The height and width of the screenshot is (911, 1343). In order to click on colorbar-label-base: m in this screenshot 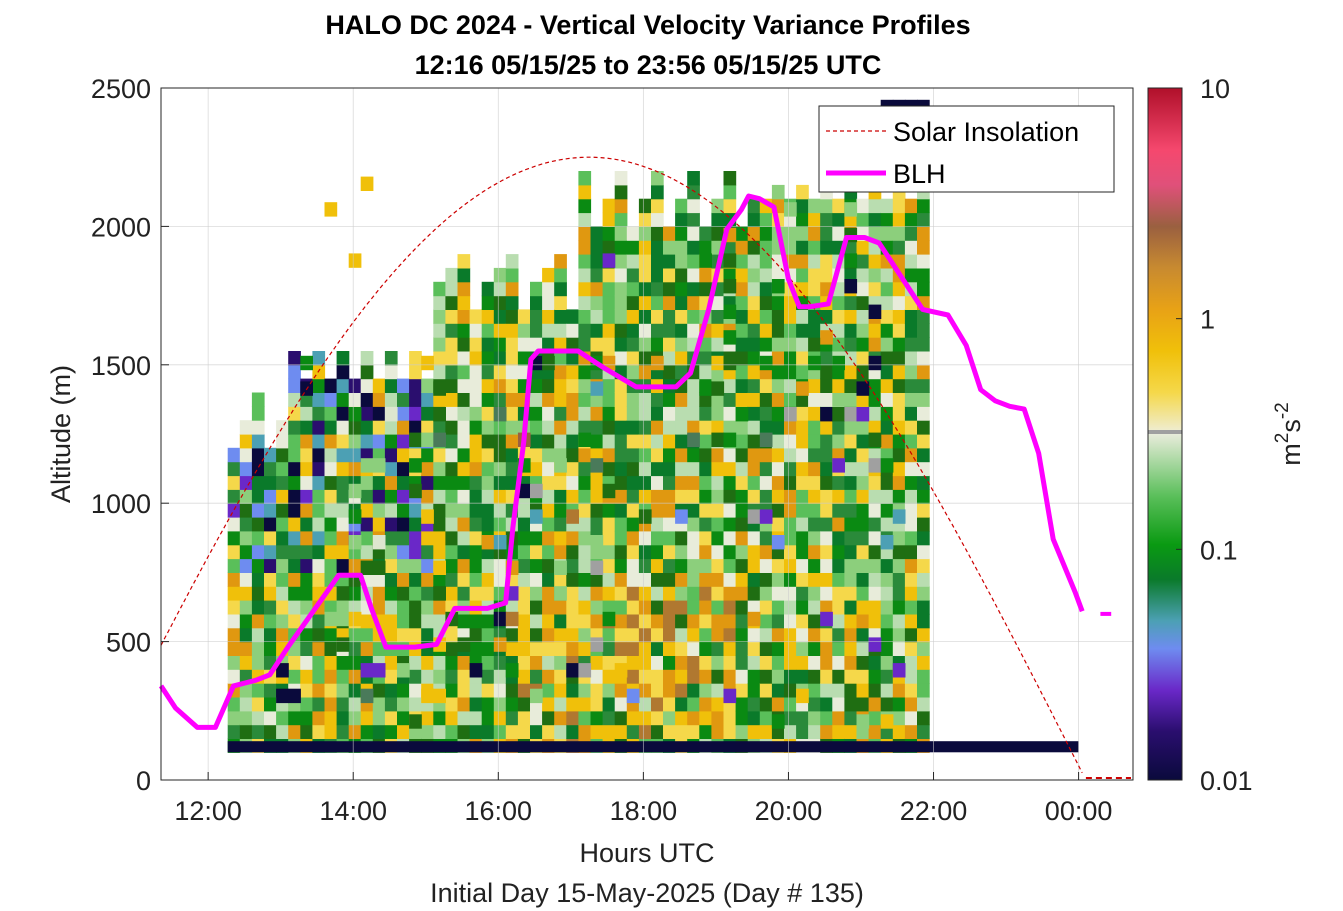, I will do `click(1291, 454)`.